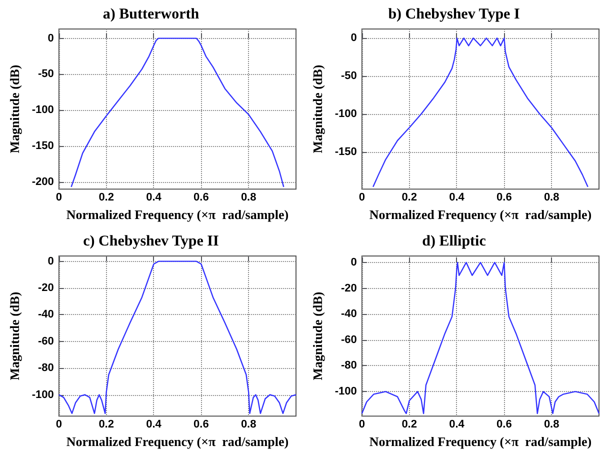  I want to click on chart-title: d) Elliptic, so click(454, 242).